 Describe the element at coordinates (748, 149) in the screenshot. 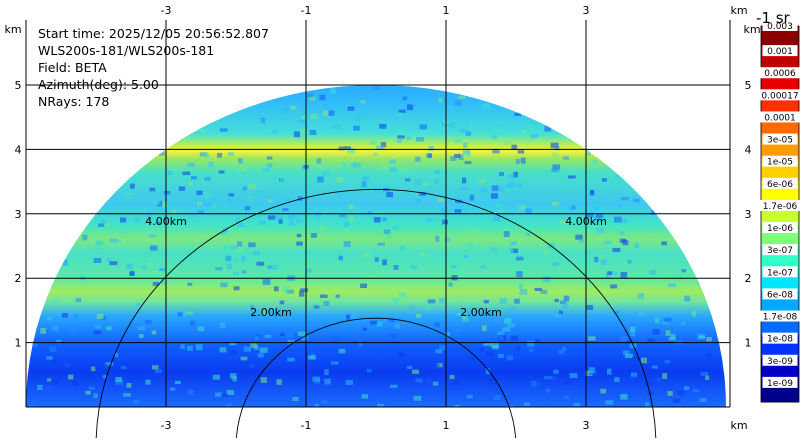

I see `y-tick-label-right: 4` at that location.